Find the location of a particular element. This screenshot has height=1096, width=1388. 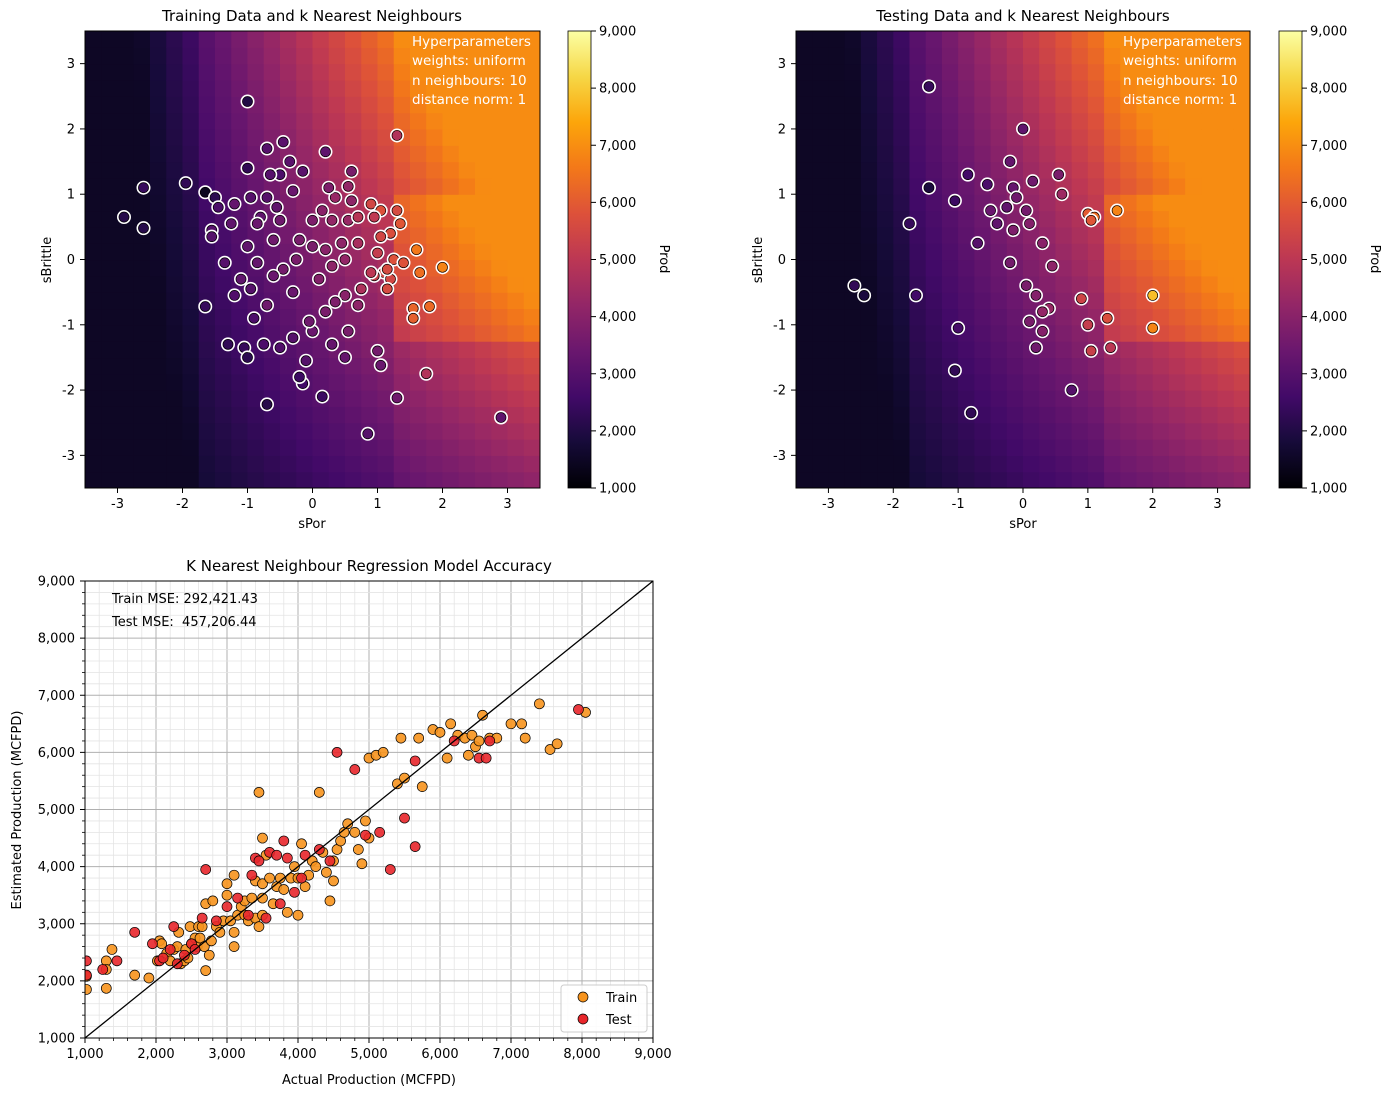

accuracy-xtick-label: 1,000 is located at coordinates (84, 1054).